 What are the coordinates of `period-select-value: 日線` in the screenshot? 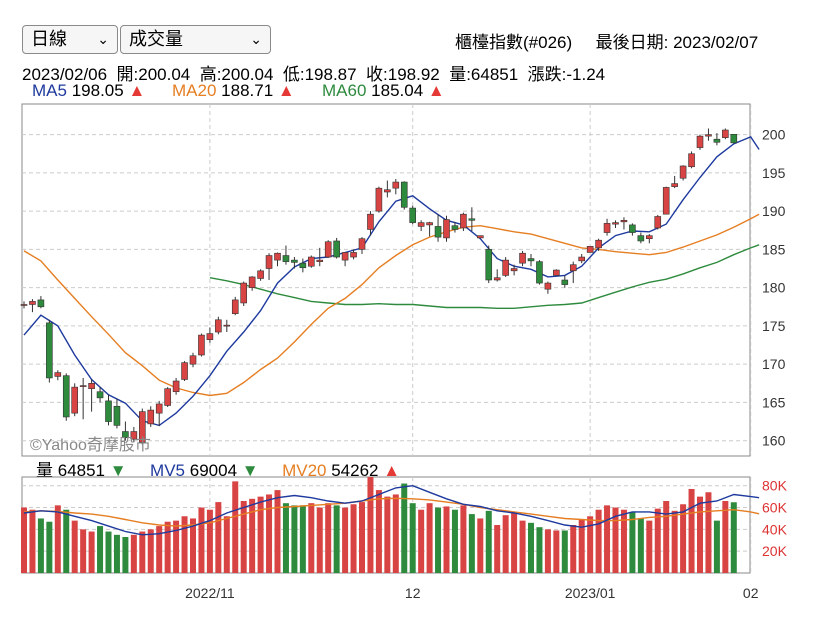 It's located at (49, 39).